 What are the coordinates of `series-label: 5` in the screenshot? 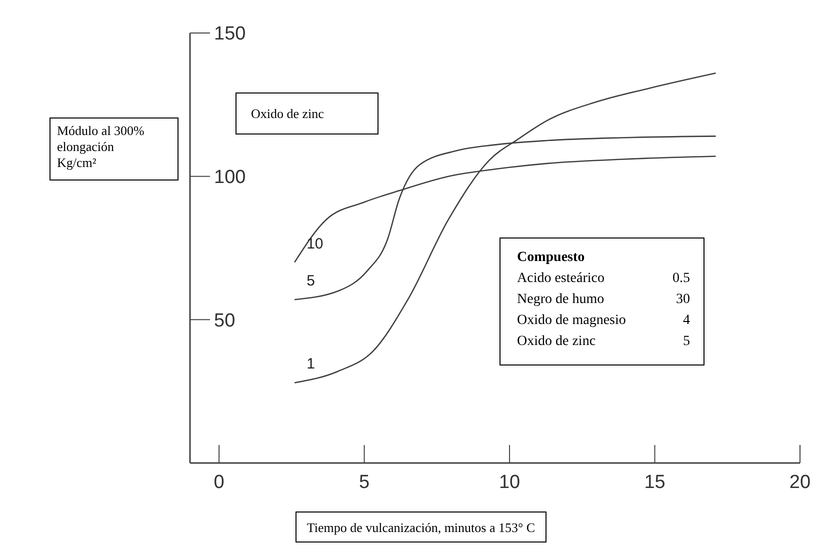 It's located at (310, 281).